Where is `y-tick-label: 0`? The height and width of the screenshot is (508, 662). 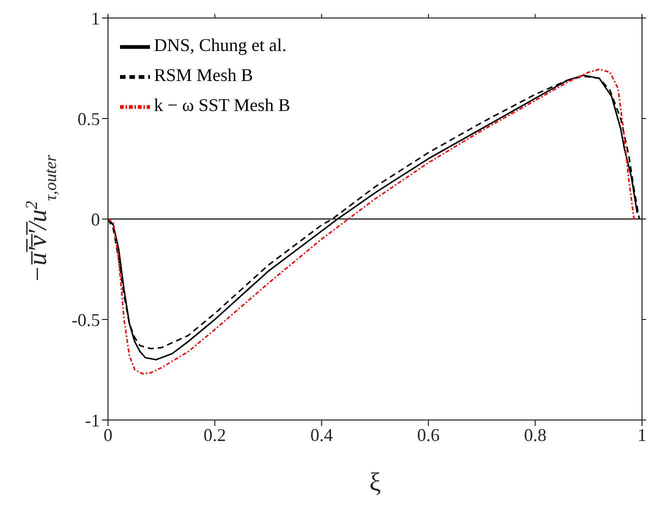
y-tick-label: 0 is located at coordinates (95, 219).